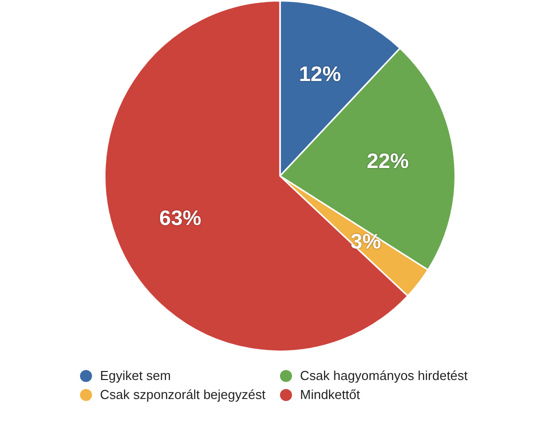 The height and width of the screenshot is (436, 560). What do you see at coordinates (183, 394) in the screenshot?
I see `legend-label: Csak szponzorált bejegyzést` at bounding box center [183, 394].